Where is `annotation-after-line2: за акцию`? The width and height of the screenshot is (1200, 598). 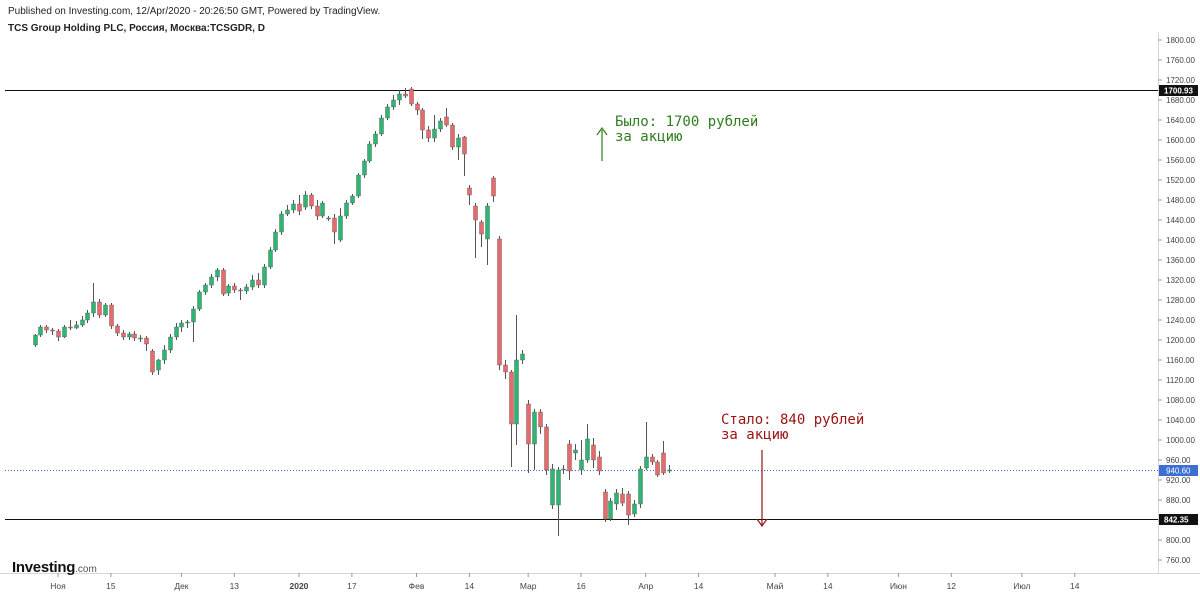 annotation-after-line2: за акцию is located at coordinates (755, 435).